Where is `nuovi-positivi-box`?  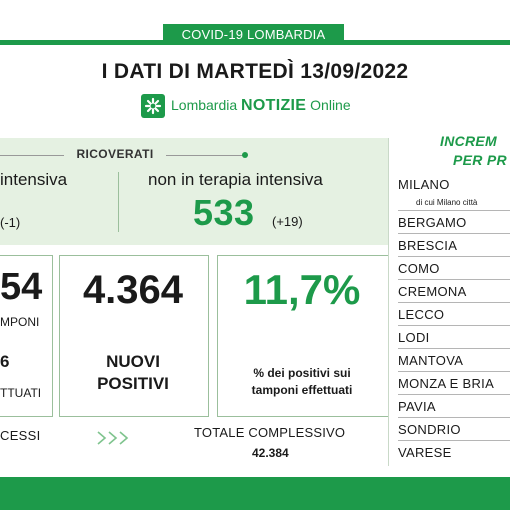 nuovi-positivi-box is located at coordinates (134, 336).